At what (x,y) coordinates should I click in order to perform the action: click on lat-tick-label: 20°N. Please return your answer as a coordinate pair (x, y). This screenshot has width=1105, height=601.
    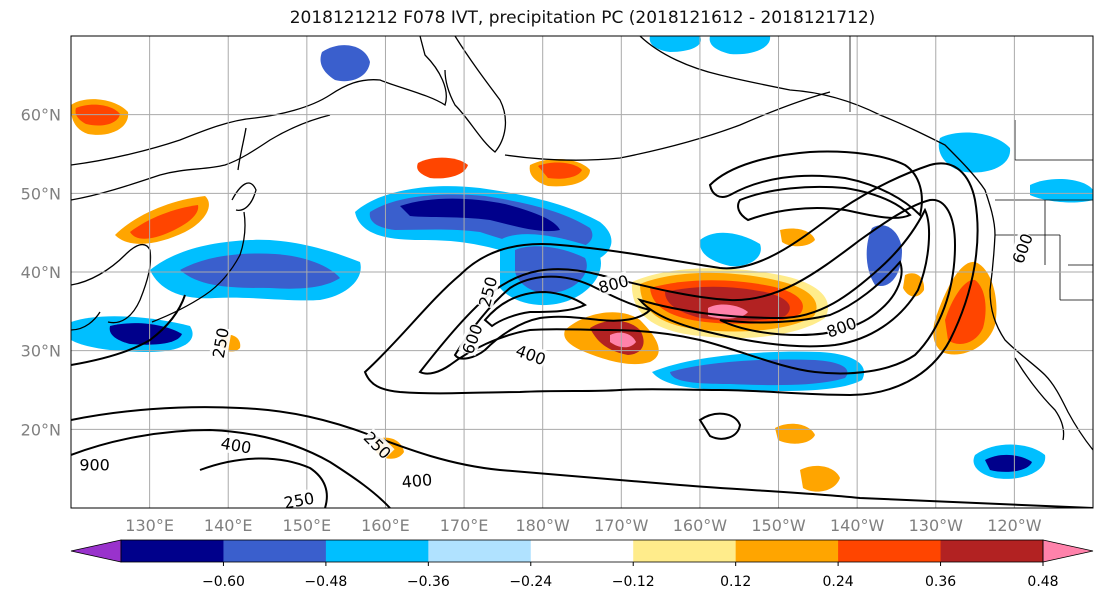
    Looking at the image, I should click on (41, 429).